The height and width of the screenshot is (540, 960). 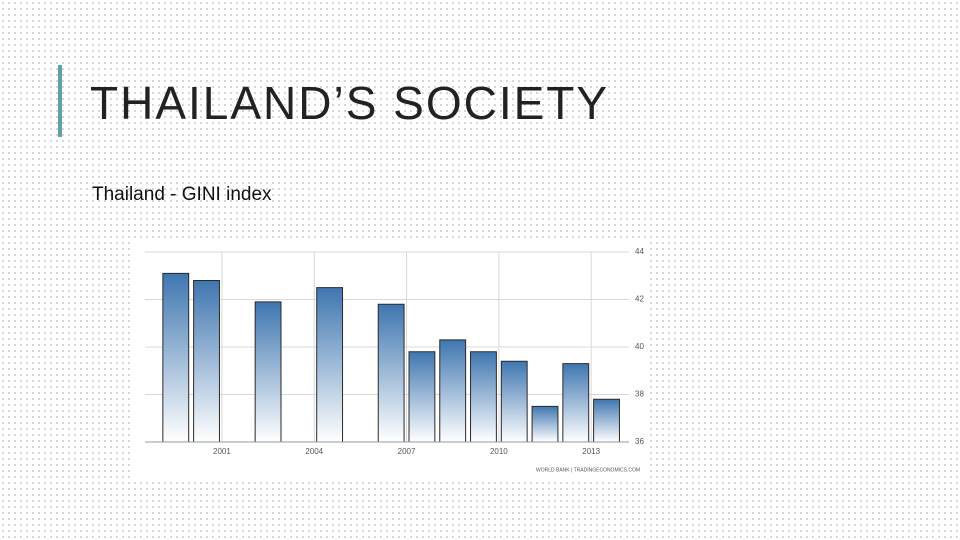 I want to click on x-tick-label: 2001, so click(x=222, y=451).